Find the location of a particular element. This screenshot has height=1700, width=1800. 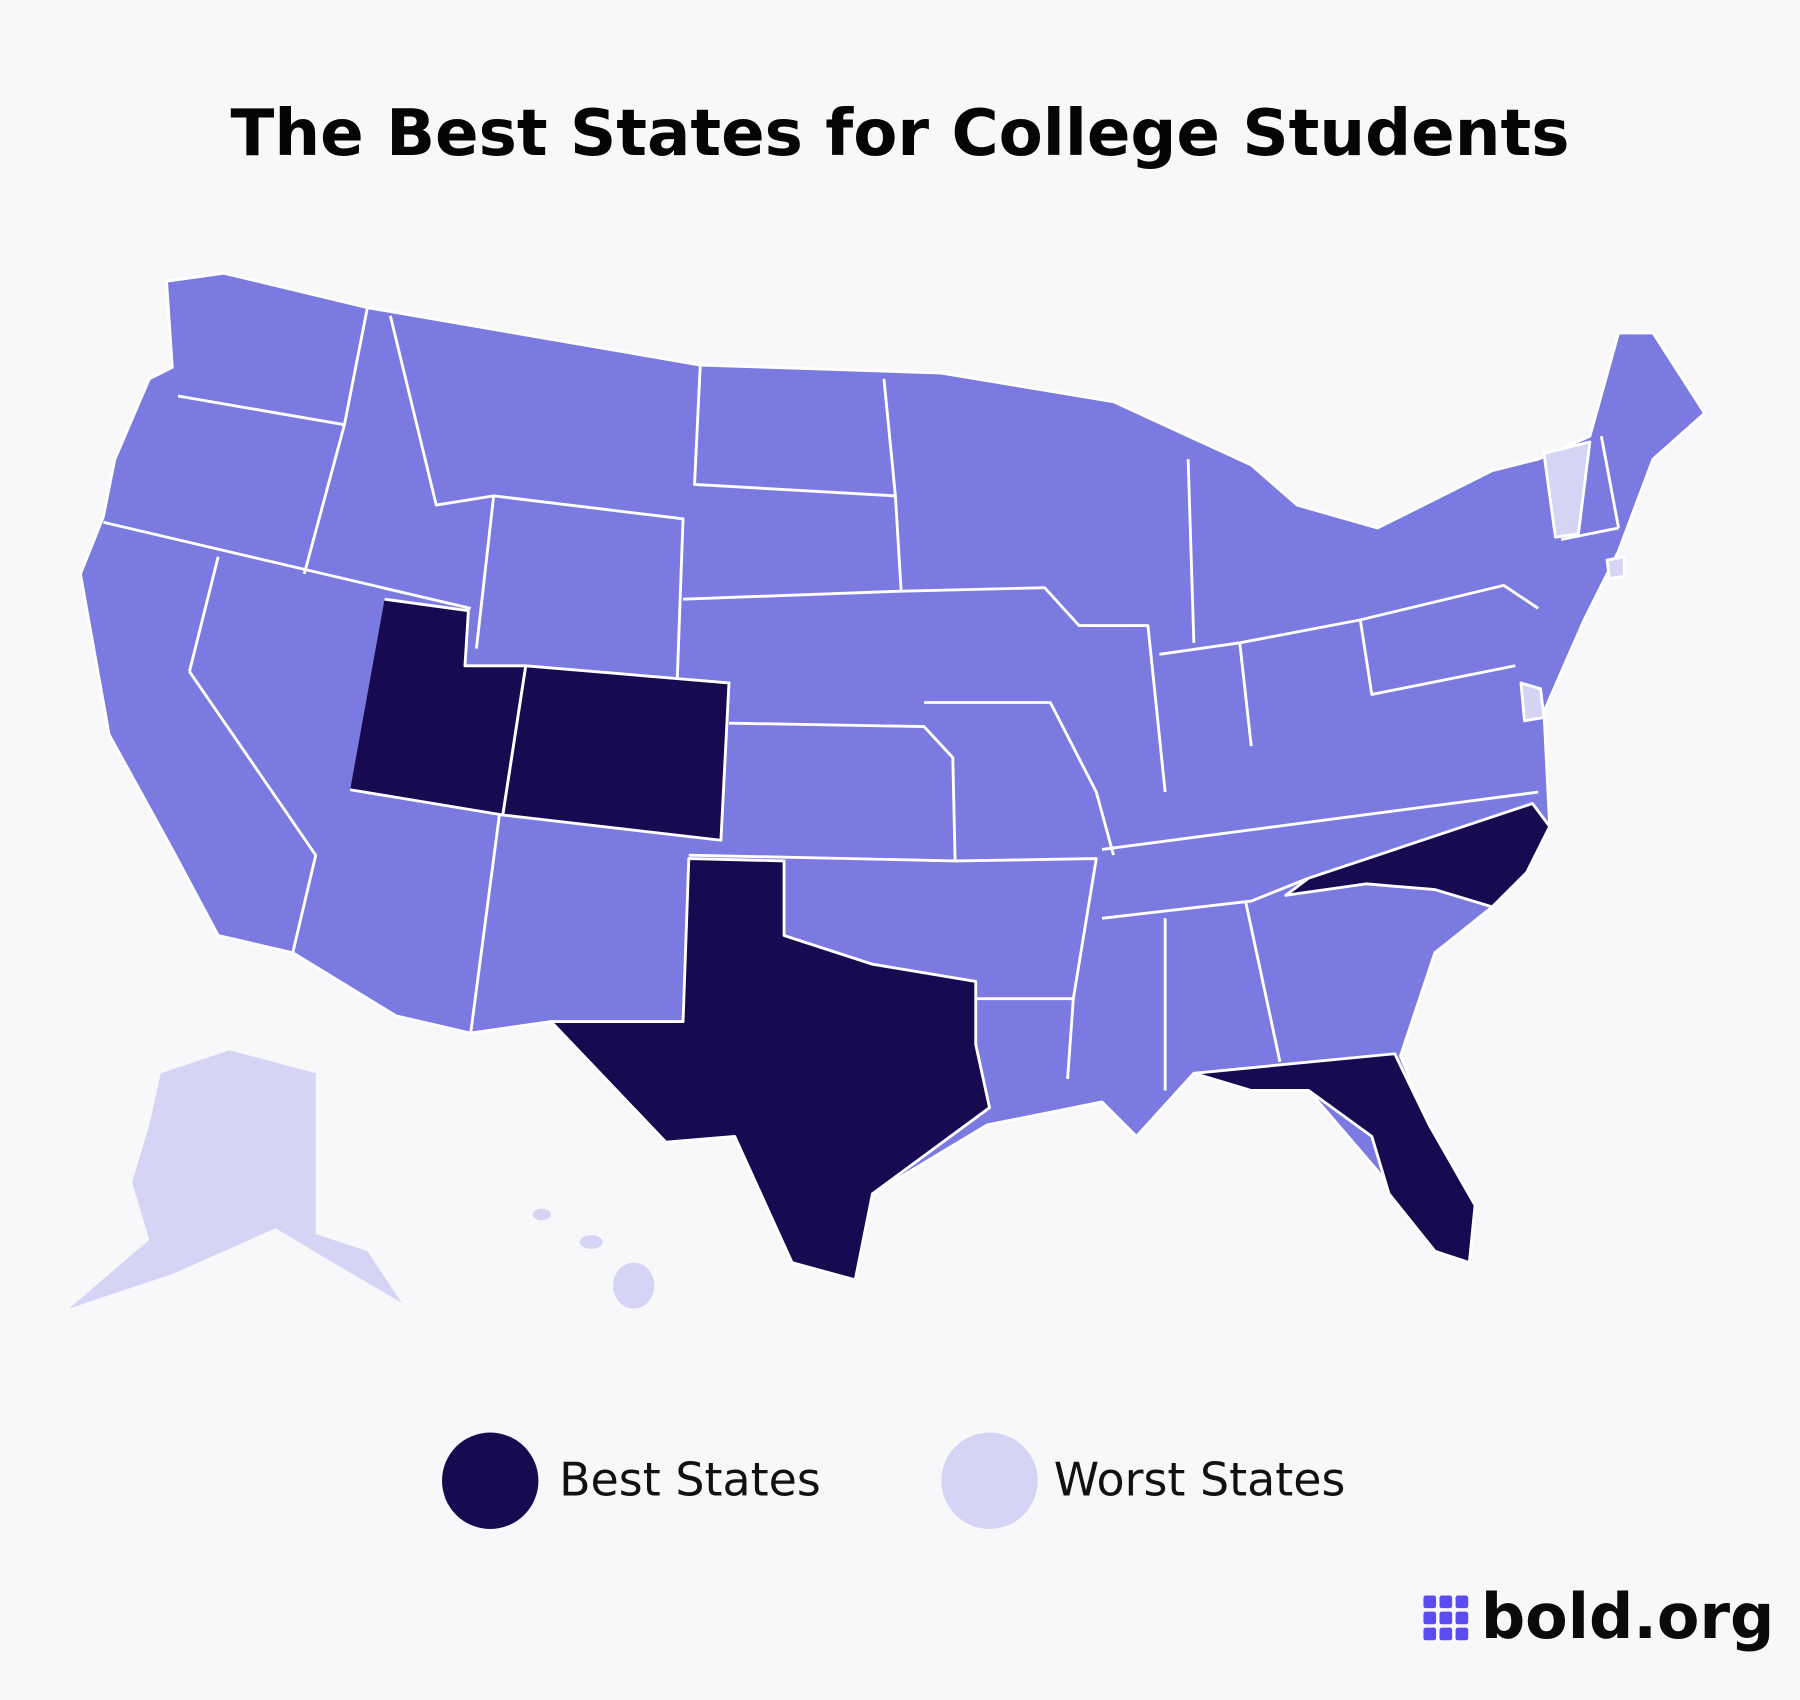

legend: Best States Worst States is located at coordinates (893, 1480).